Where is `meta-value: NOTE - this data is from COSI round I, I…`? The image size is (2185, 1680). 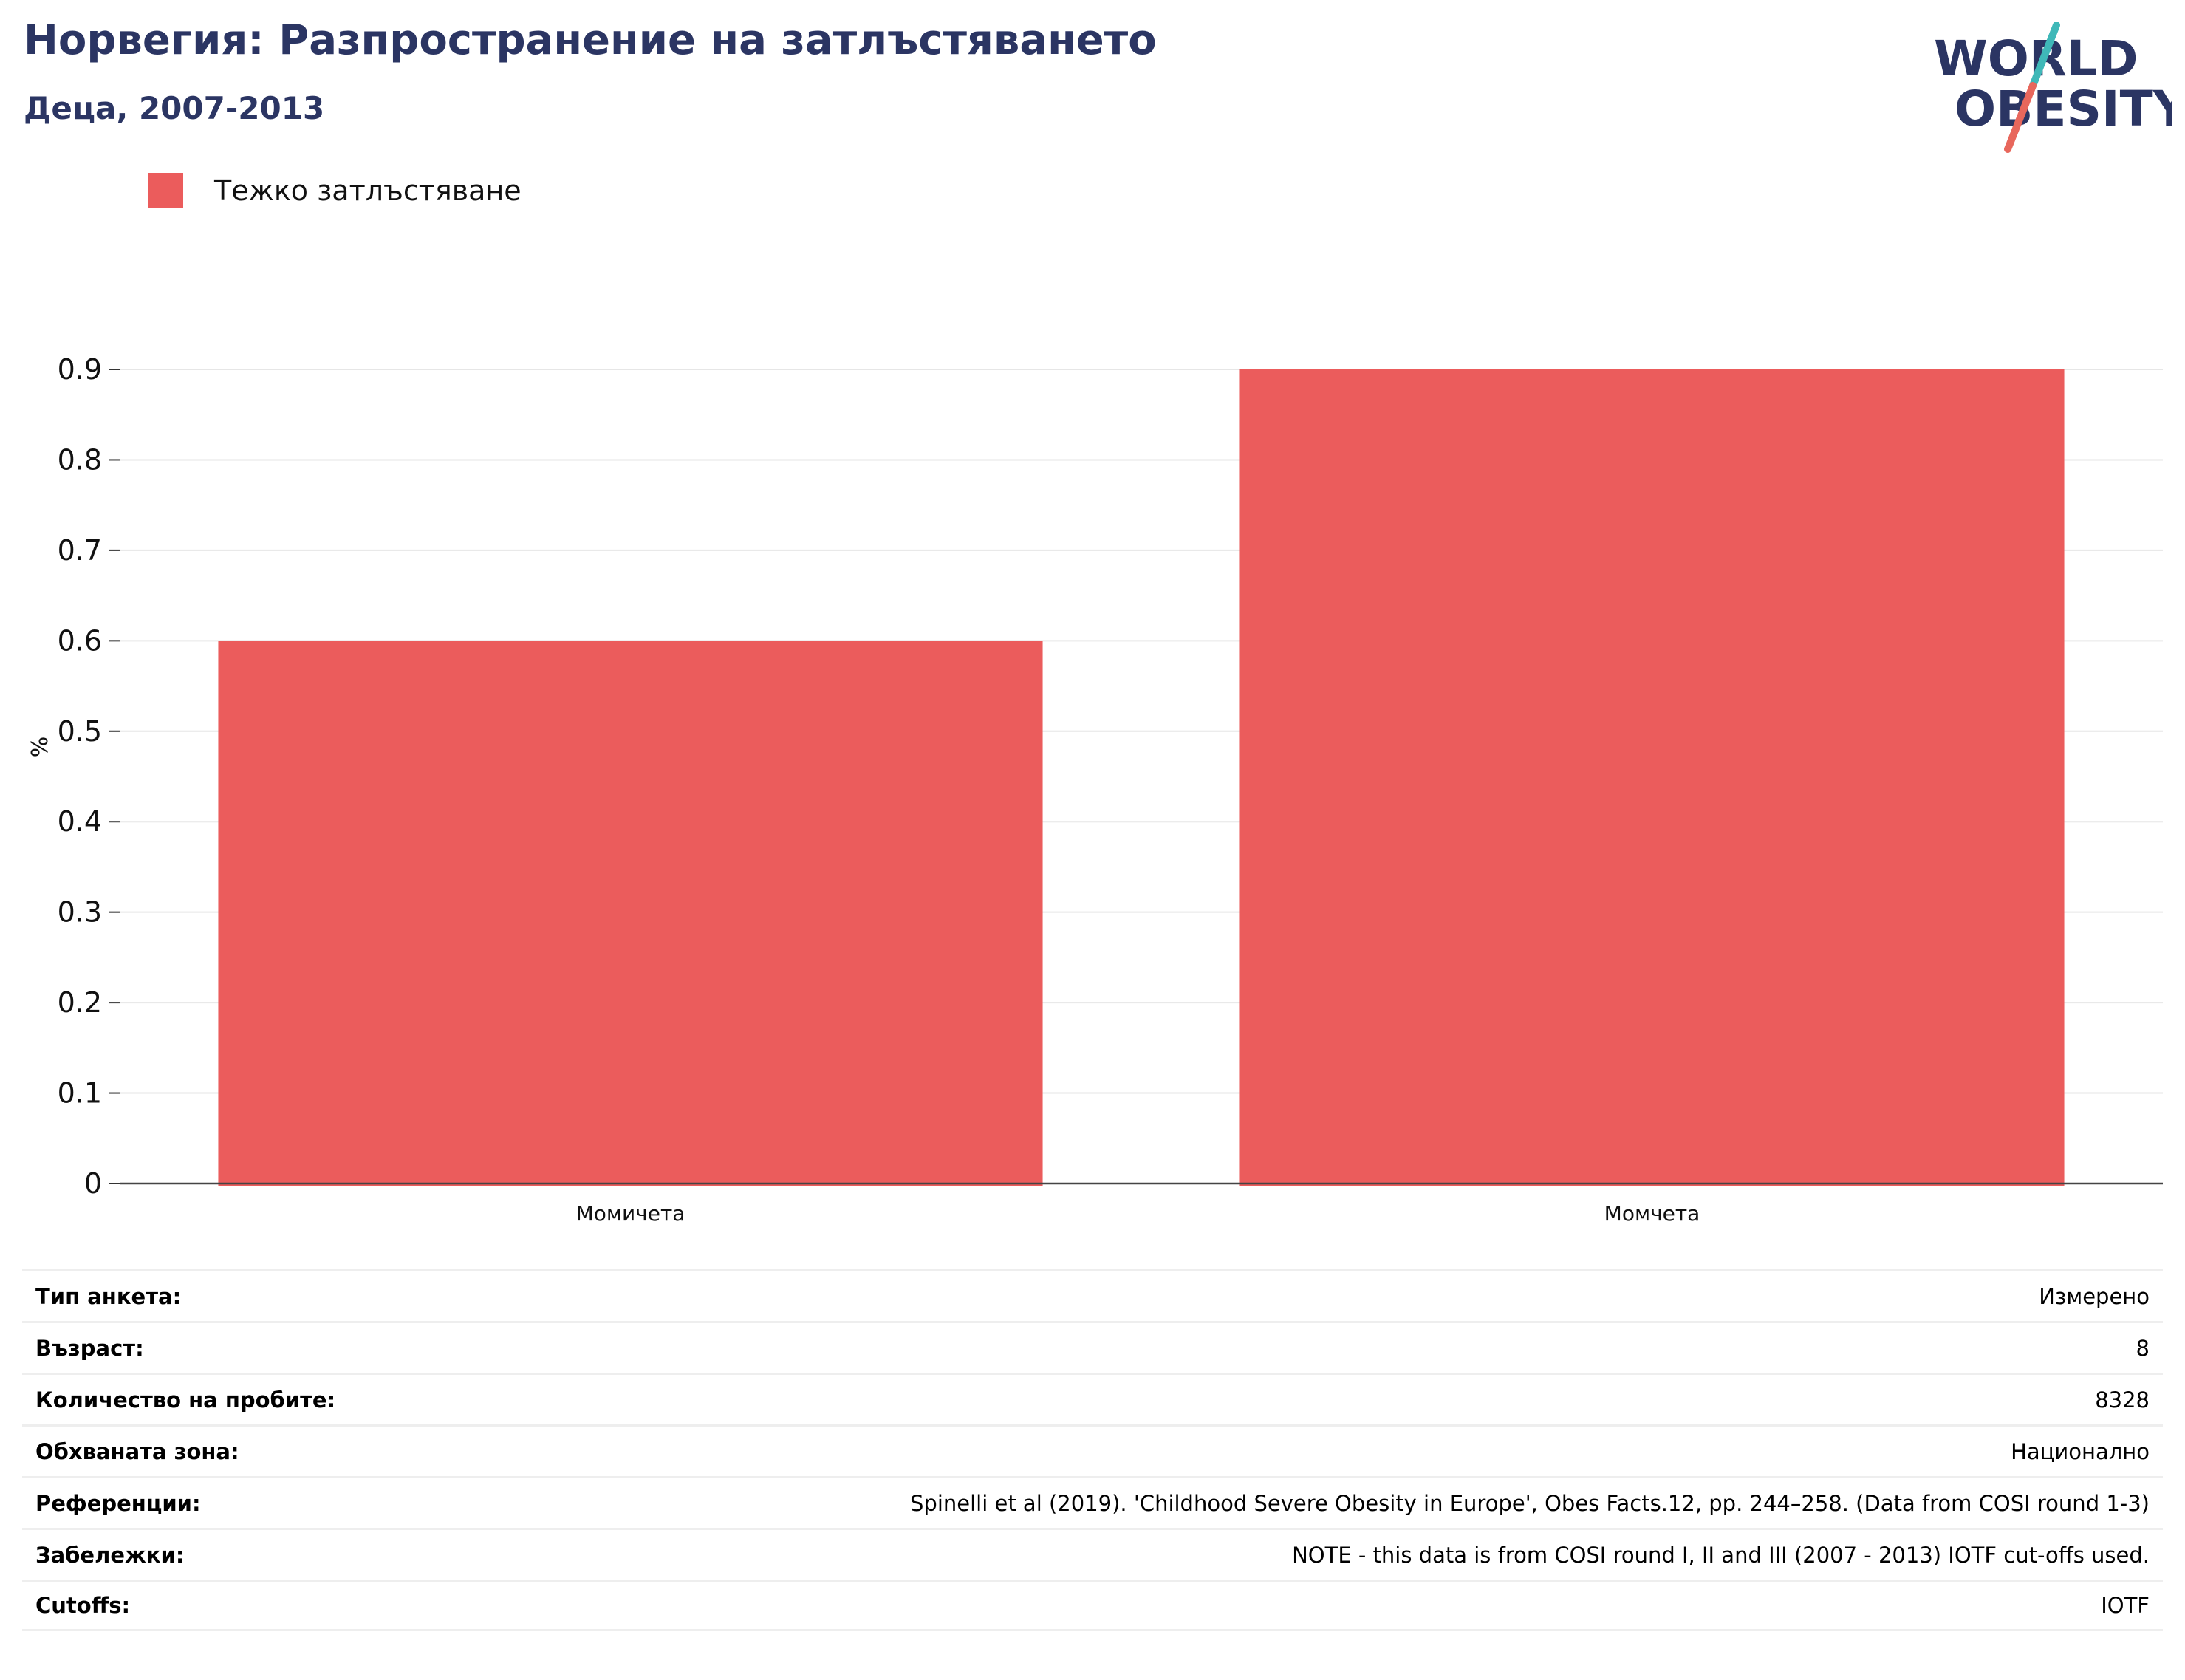 meta-value: NOTE - this data is from COSI round I, I… is located at coordinates (1721, 1555).